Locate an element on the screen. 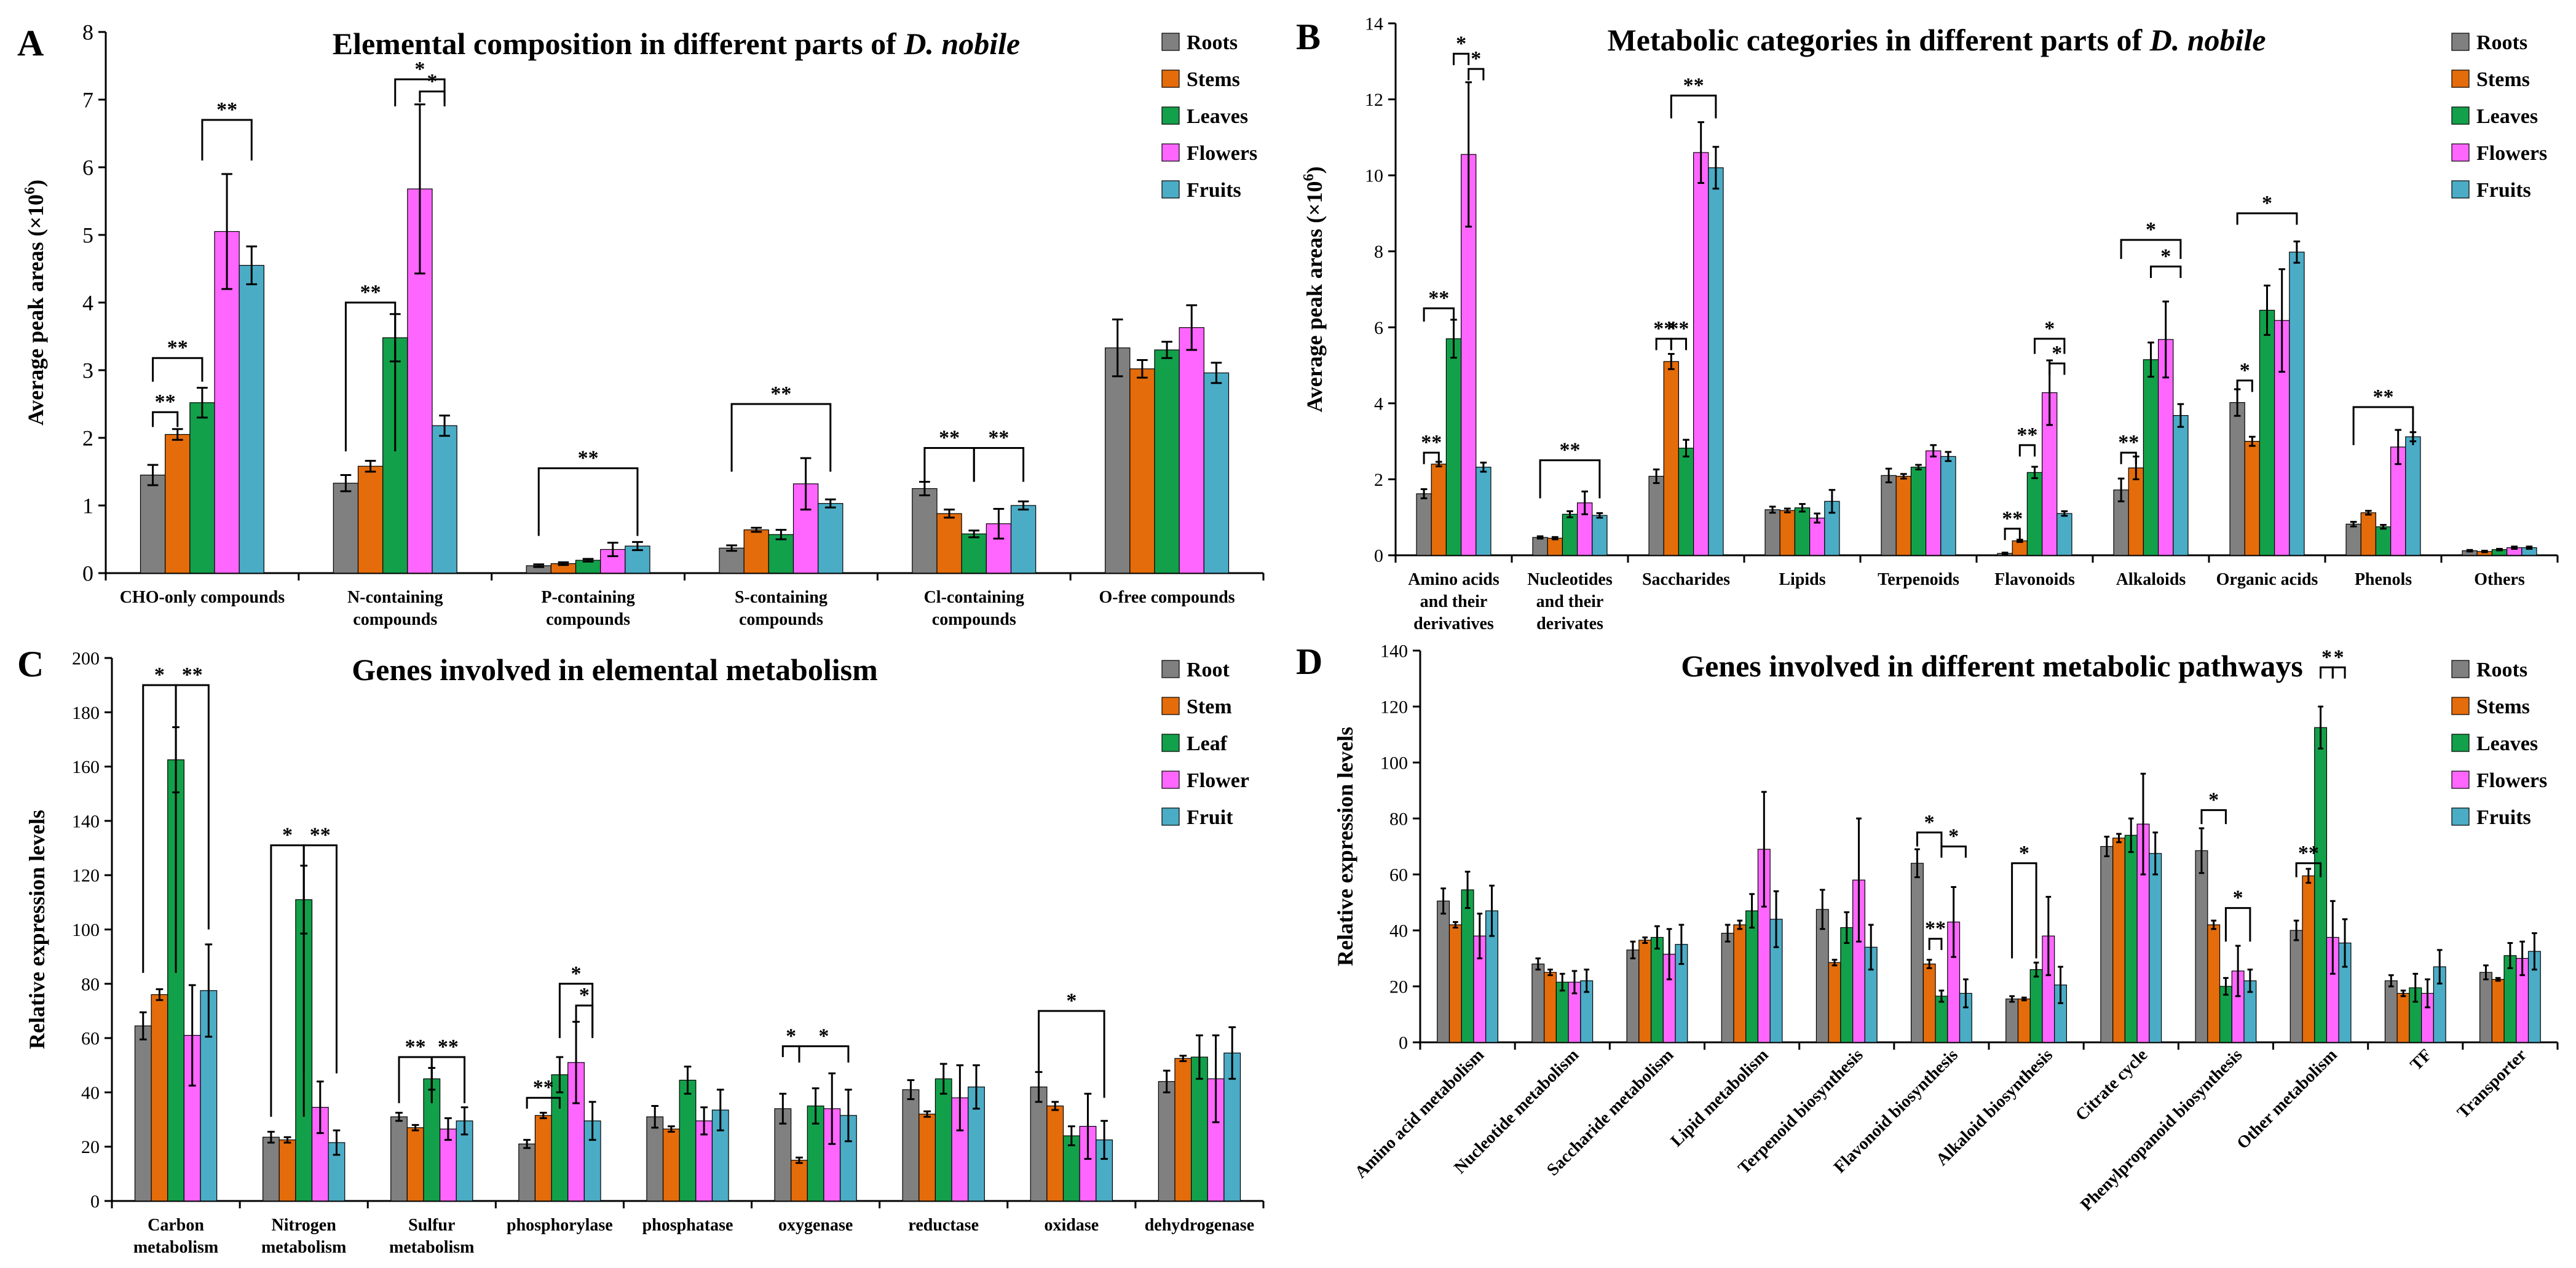 The image size is (2576, 1268). x-tick-label: Sulfur is located at coordinates (431, 1226).